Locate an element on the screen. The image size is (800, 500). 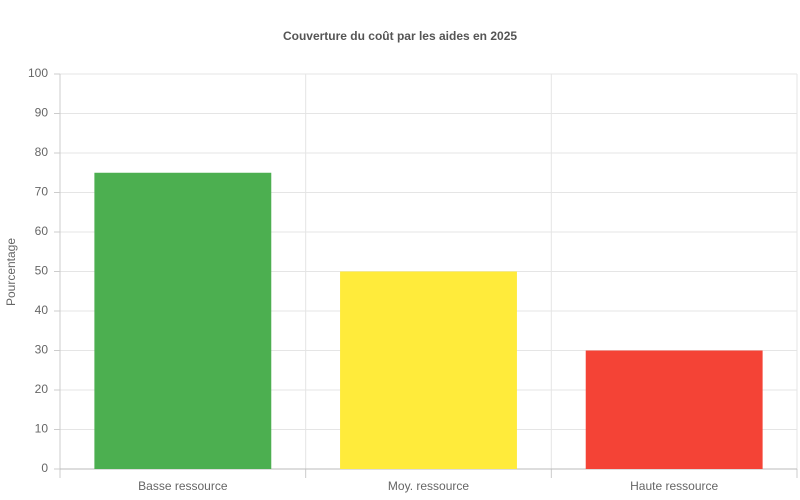
chart-title: Couverture du coût par les aides en 2025 is located at coordinates (400, 36).